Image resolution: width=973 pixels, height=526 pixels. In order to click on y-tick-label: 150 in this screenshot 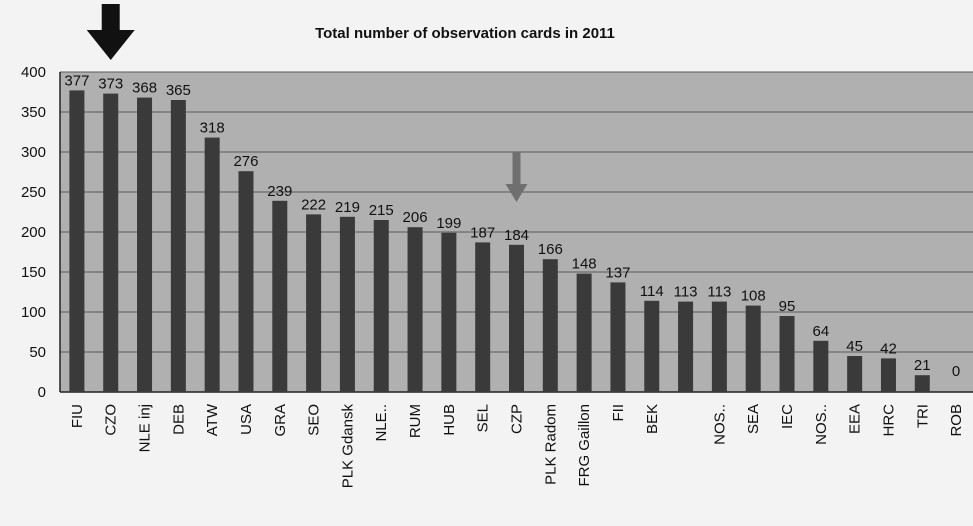, I will do `click(33, 272)`.